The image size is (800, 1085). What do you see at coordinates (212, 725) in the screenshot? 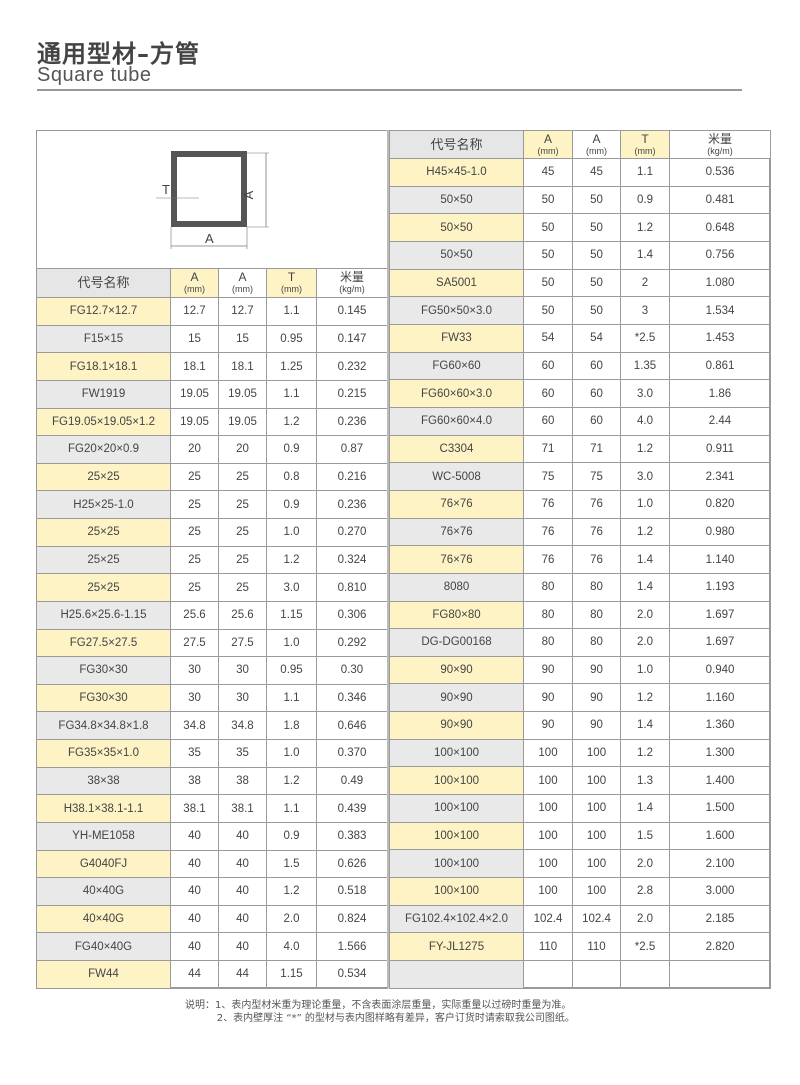
I see `table-row: FG34.8×34.8×1.8 34.8 34.8 1.8 0.646` at bounding box center [212, 725].